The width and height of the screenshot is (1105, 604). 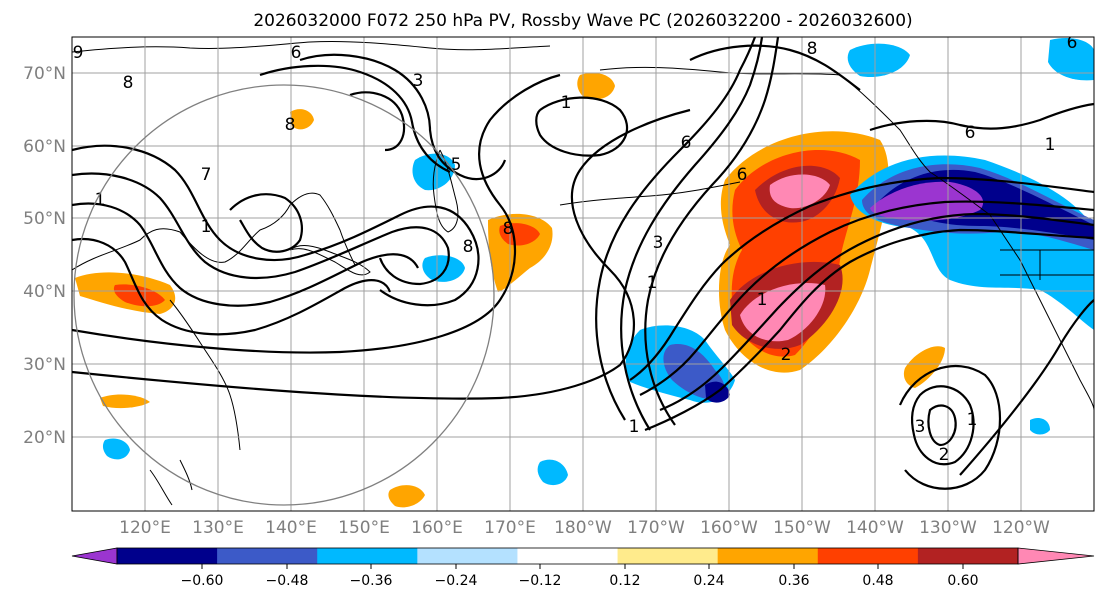 I want to click on lon-label: 120°E, so click(x=145, y=528).